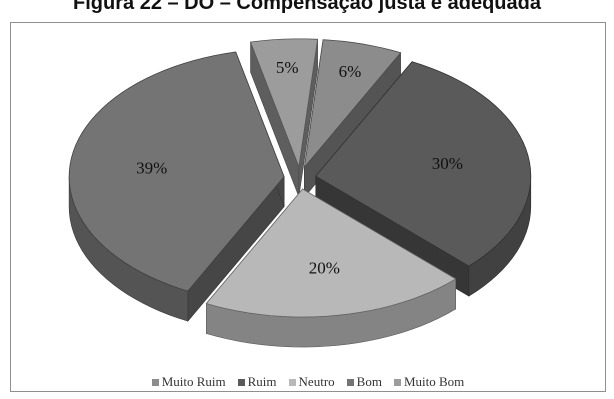 The width and height of the screenshot is (614, 399). What do you see at coordinates (447, 163) in the screenshot?
I see `data-label-ruim: 30%` at bounding box center [447, 163].